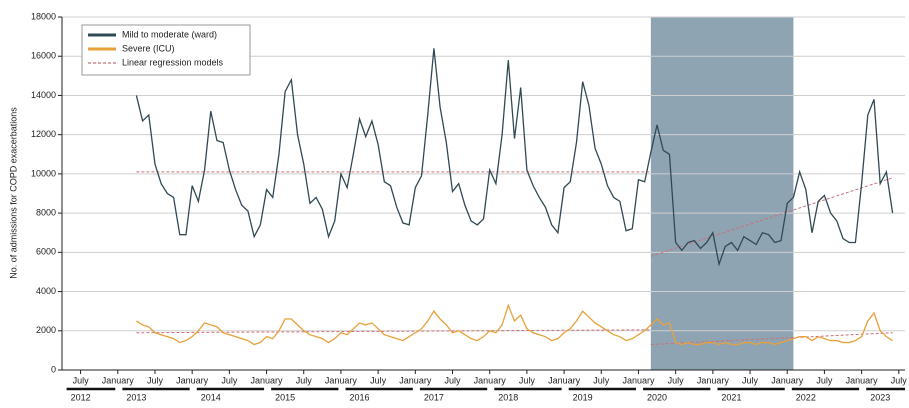  Describe the element at coordinates (43, 173) in the screenshot. I see `y-tick-label: 10000` at that location.